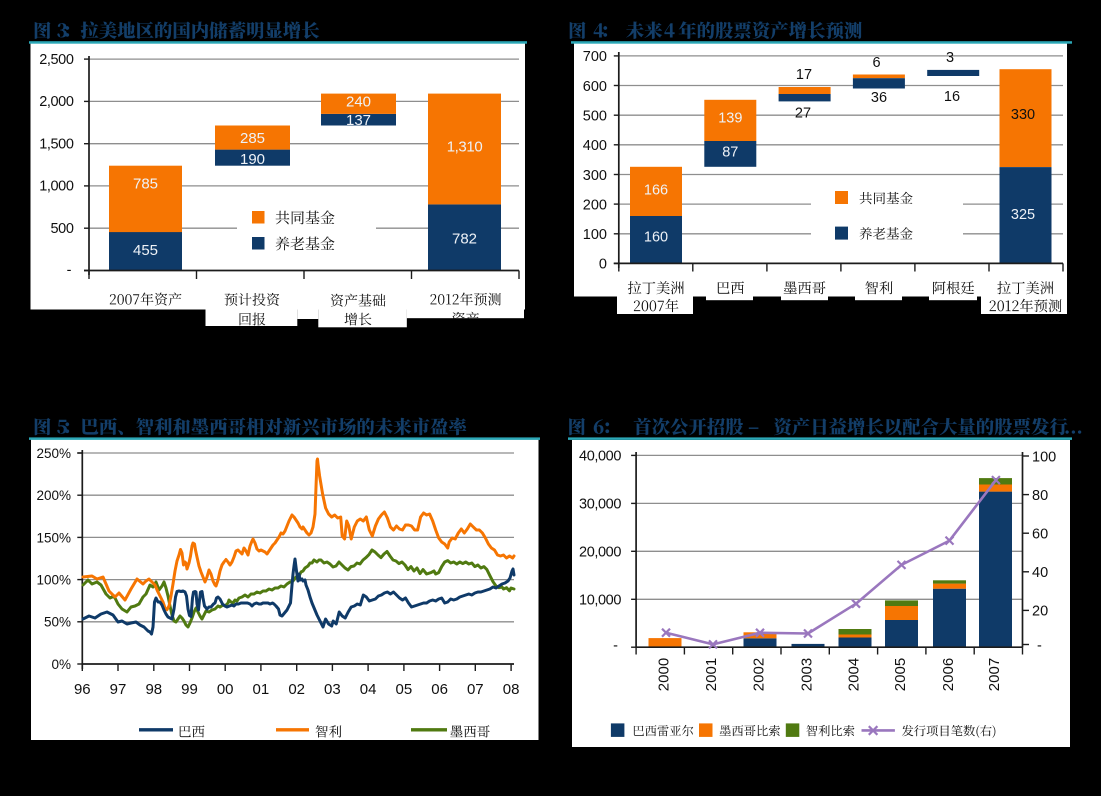  Describe the element at coordinates (358, 102) in the screenshot. I see `svg-text: 240` at that location.